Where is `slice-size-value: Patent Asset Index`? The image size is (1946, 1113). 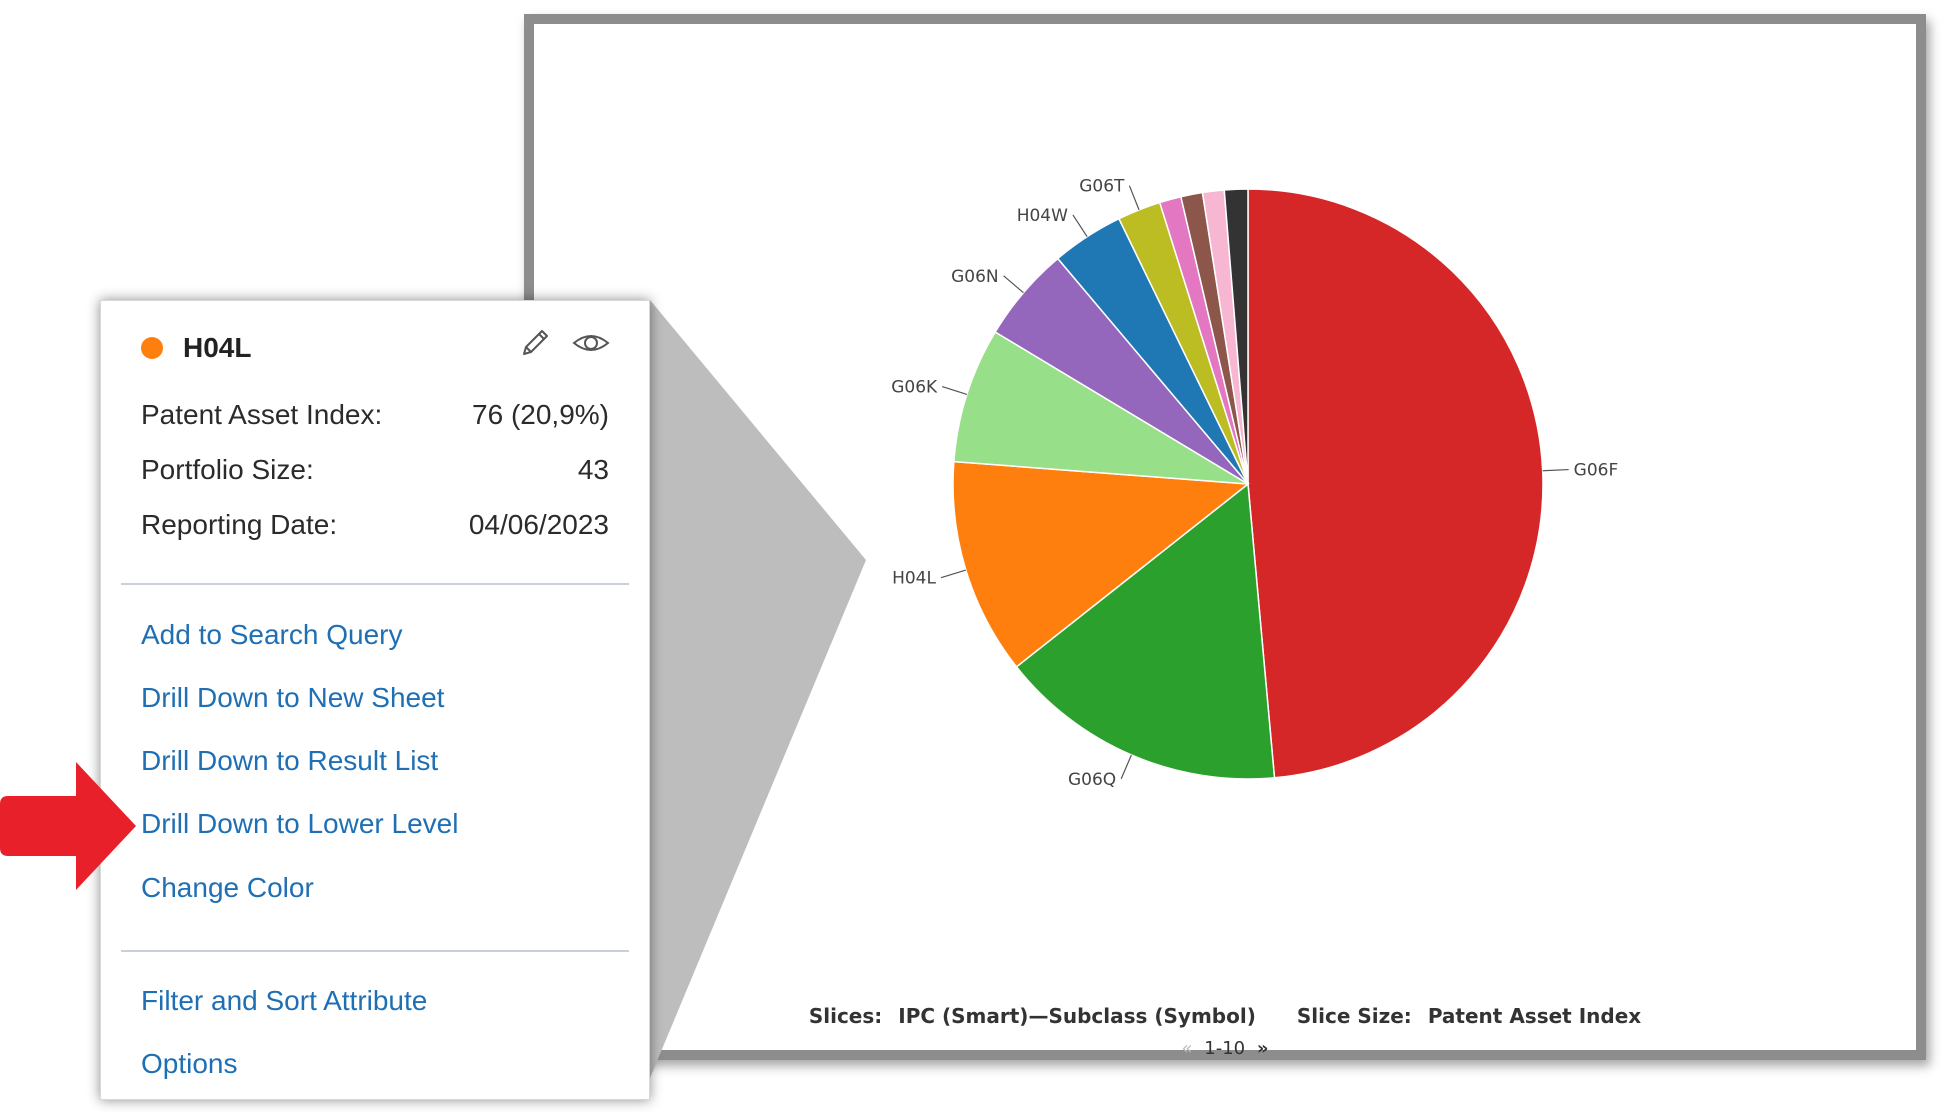 slice-size-value: Patent Asset Index is located at coordinates (1534, 1016).